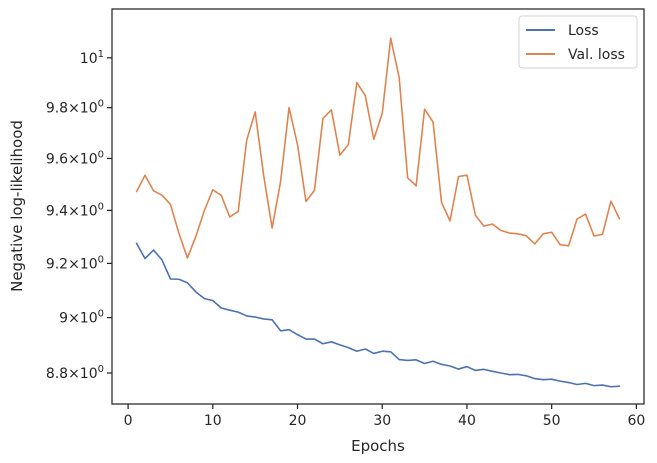  I want to click on legend-label-val-loss: Val. loss, so click(596, 55).